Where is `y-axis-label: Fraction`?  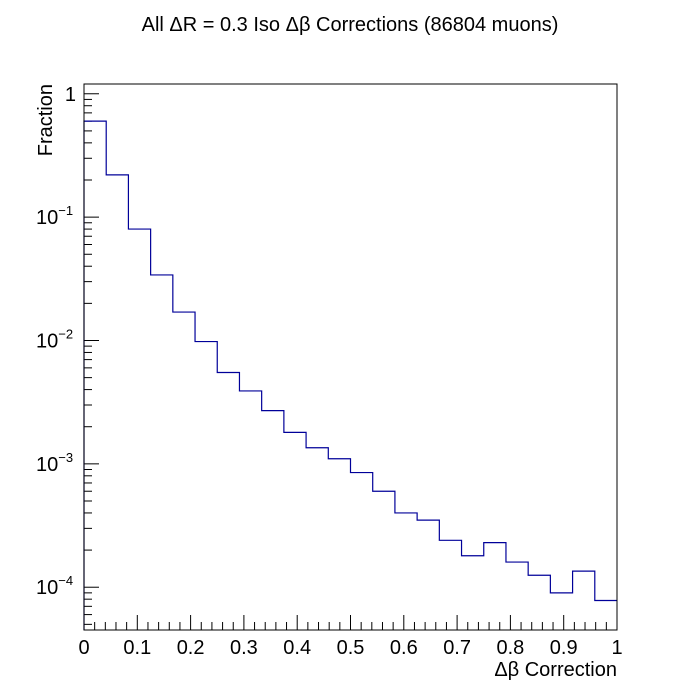 y-axis-label: Fraction is located at coordinates (46, 120).